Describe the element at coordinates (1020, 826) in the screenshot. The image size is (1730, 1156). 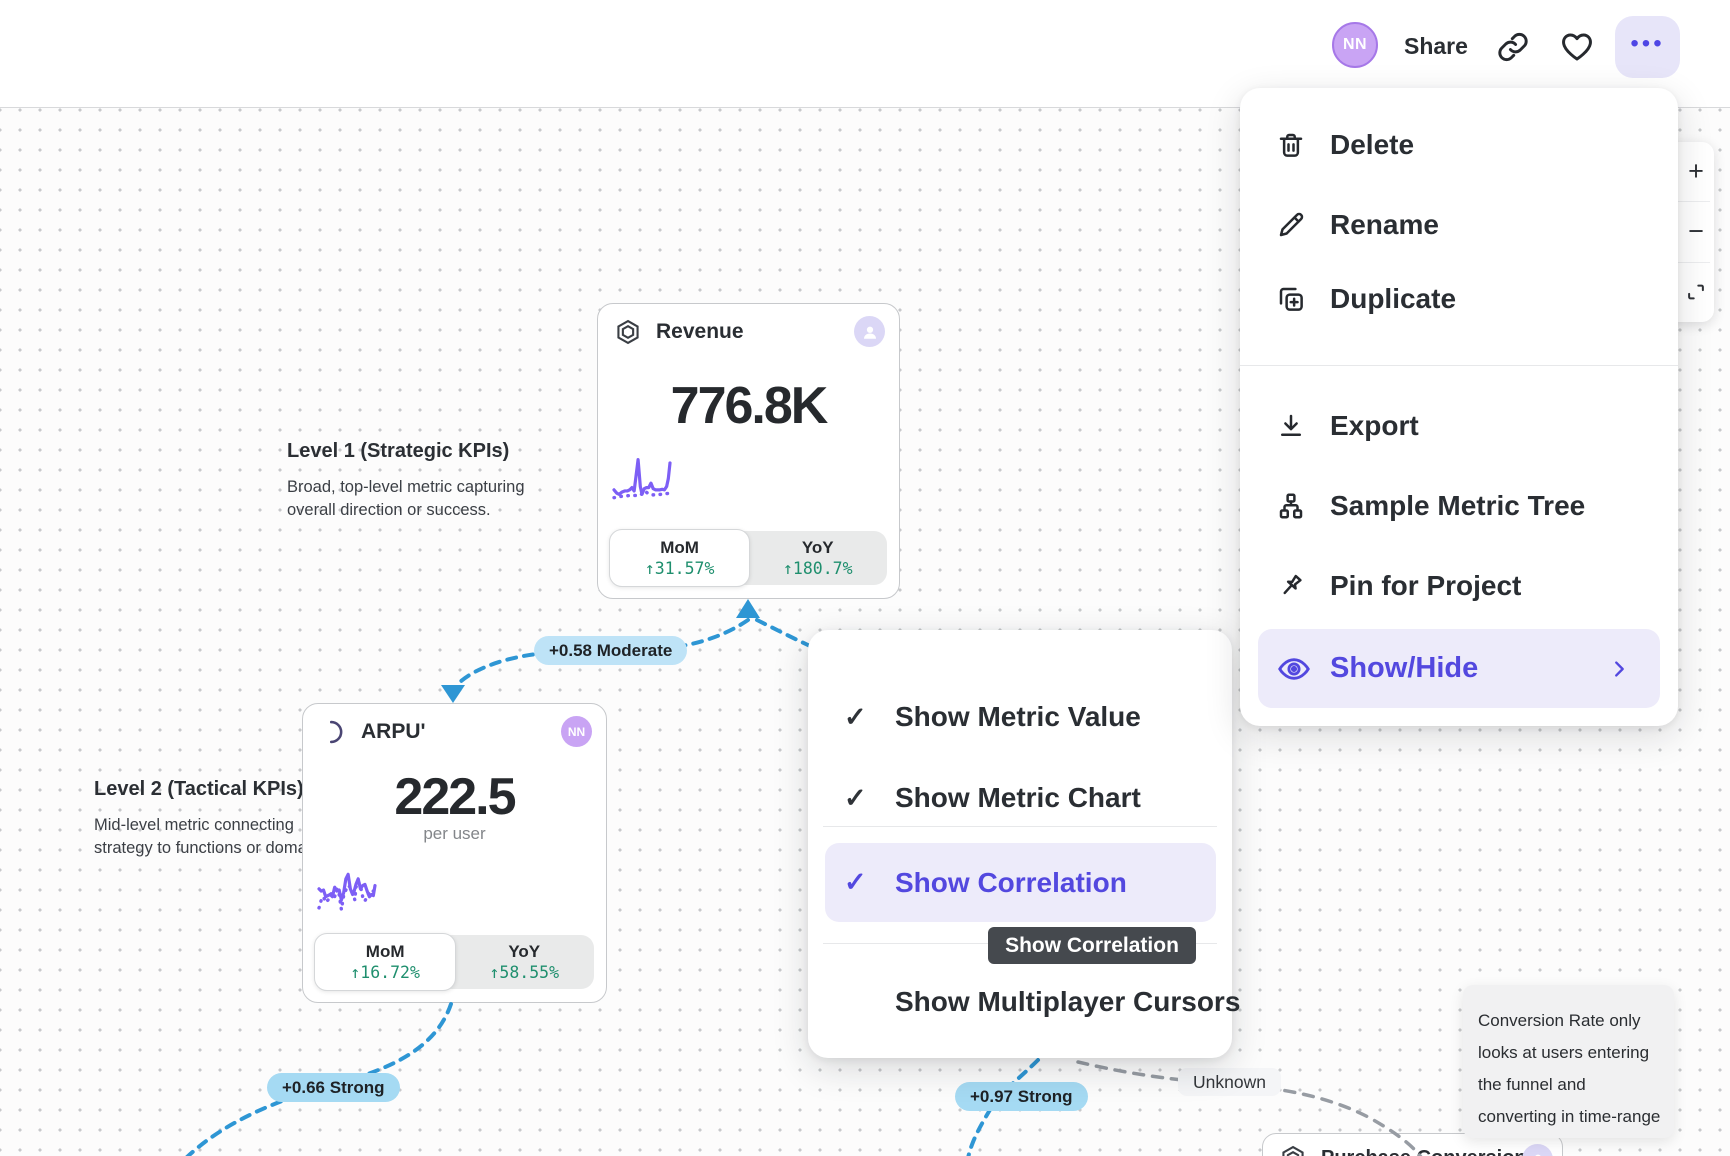
I see `submenu-divider` at that location.